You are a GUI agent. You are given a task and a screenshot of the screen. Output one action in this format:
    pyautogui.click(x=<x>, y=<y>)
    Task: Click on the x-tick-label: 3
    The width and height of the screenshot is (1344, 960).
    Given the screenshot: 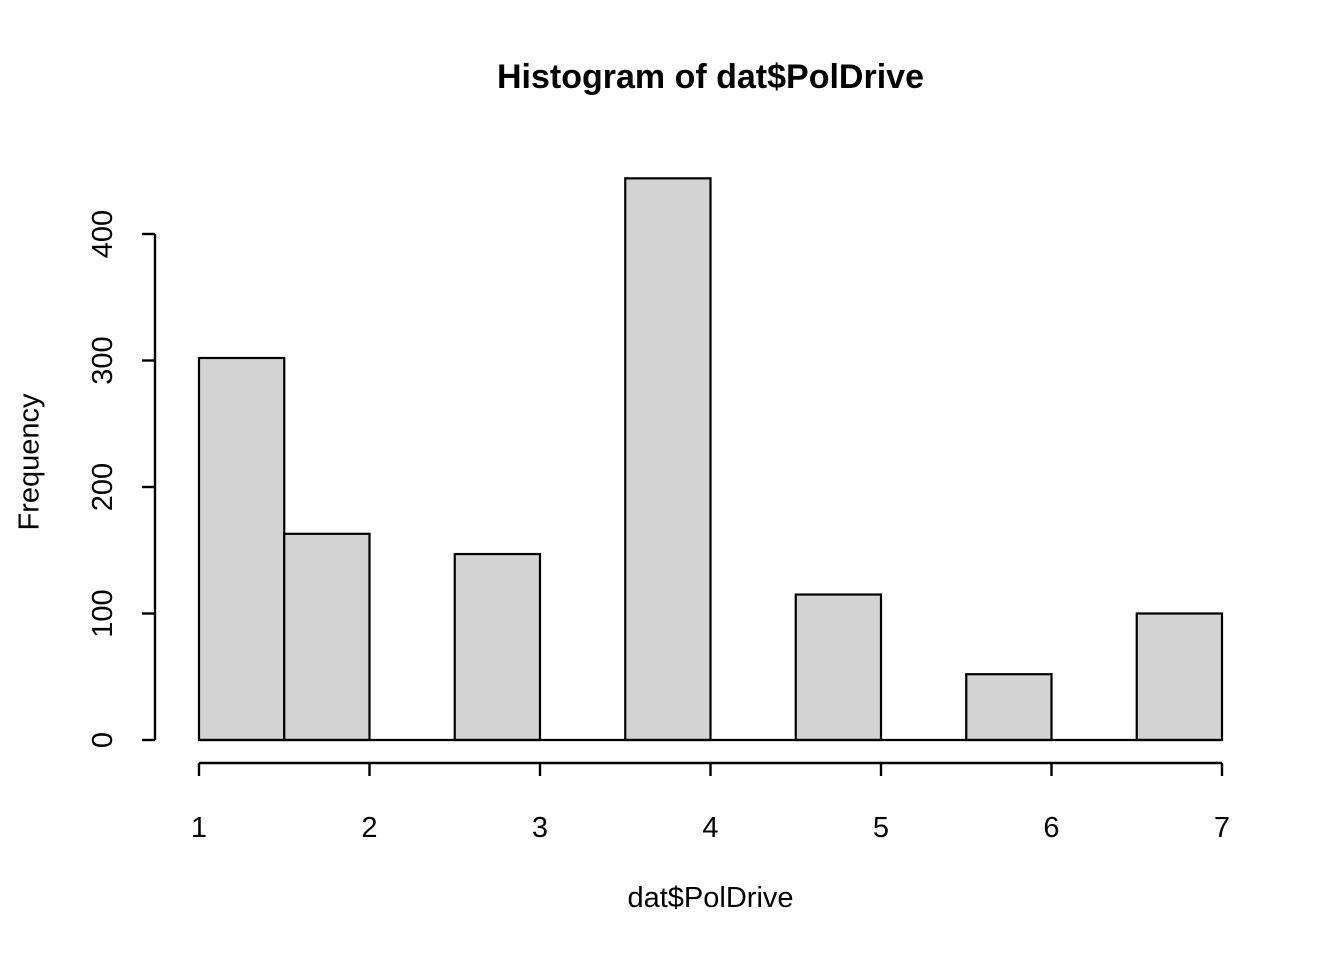 What is the action you would take?
    pyautogui.click(x=540, y=828)
    